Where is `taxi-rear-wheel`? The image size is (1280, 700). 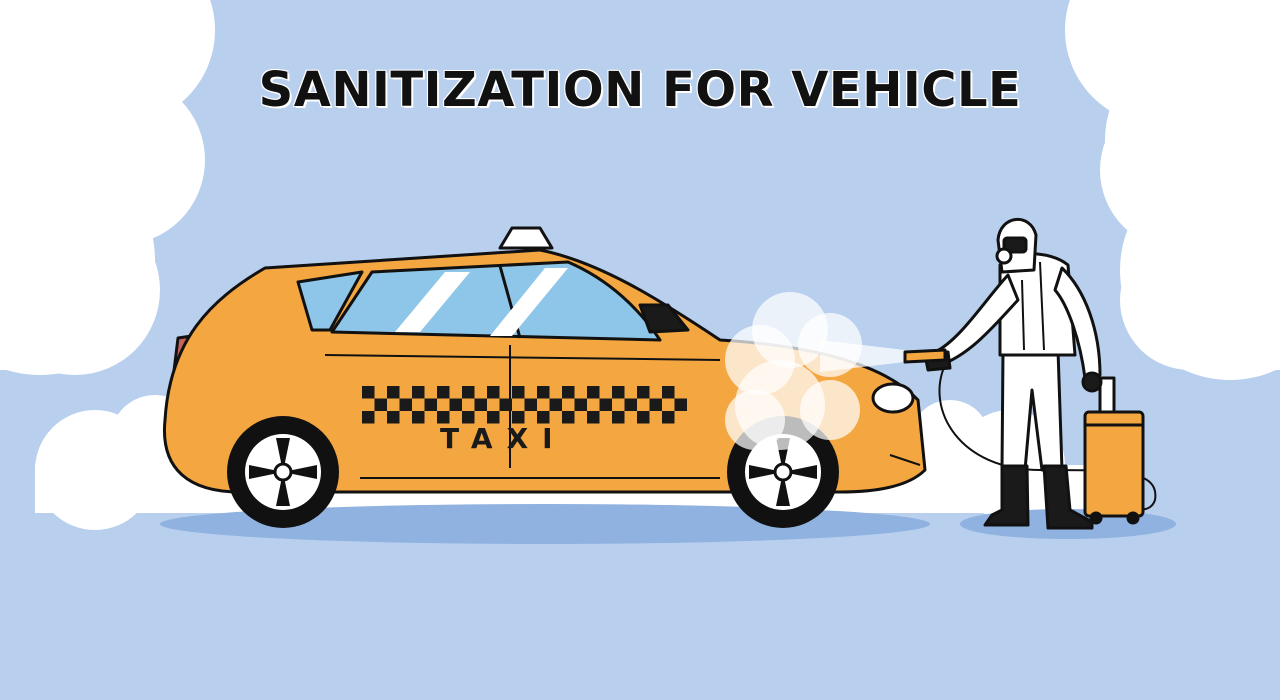 taxi-rear-wheel is located at coordinates (283, 472).